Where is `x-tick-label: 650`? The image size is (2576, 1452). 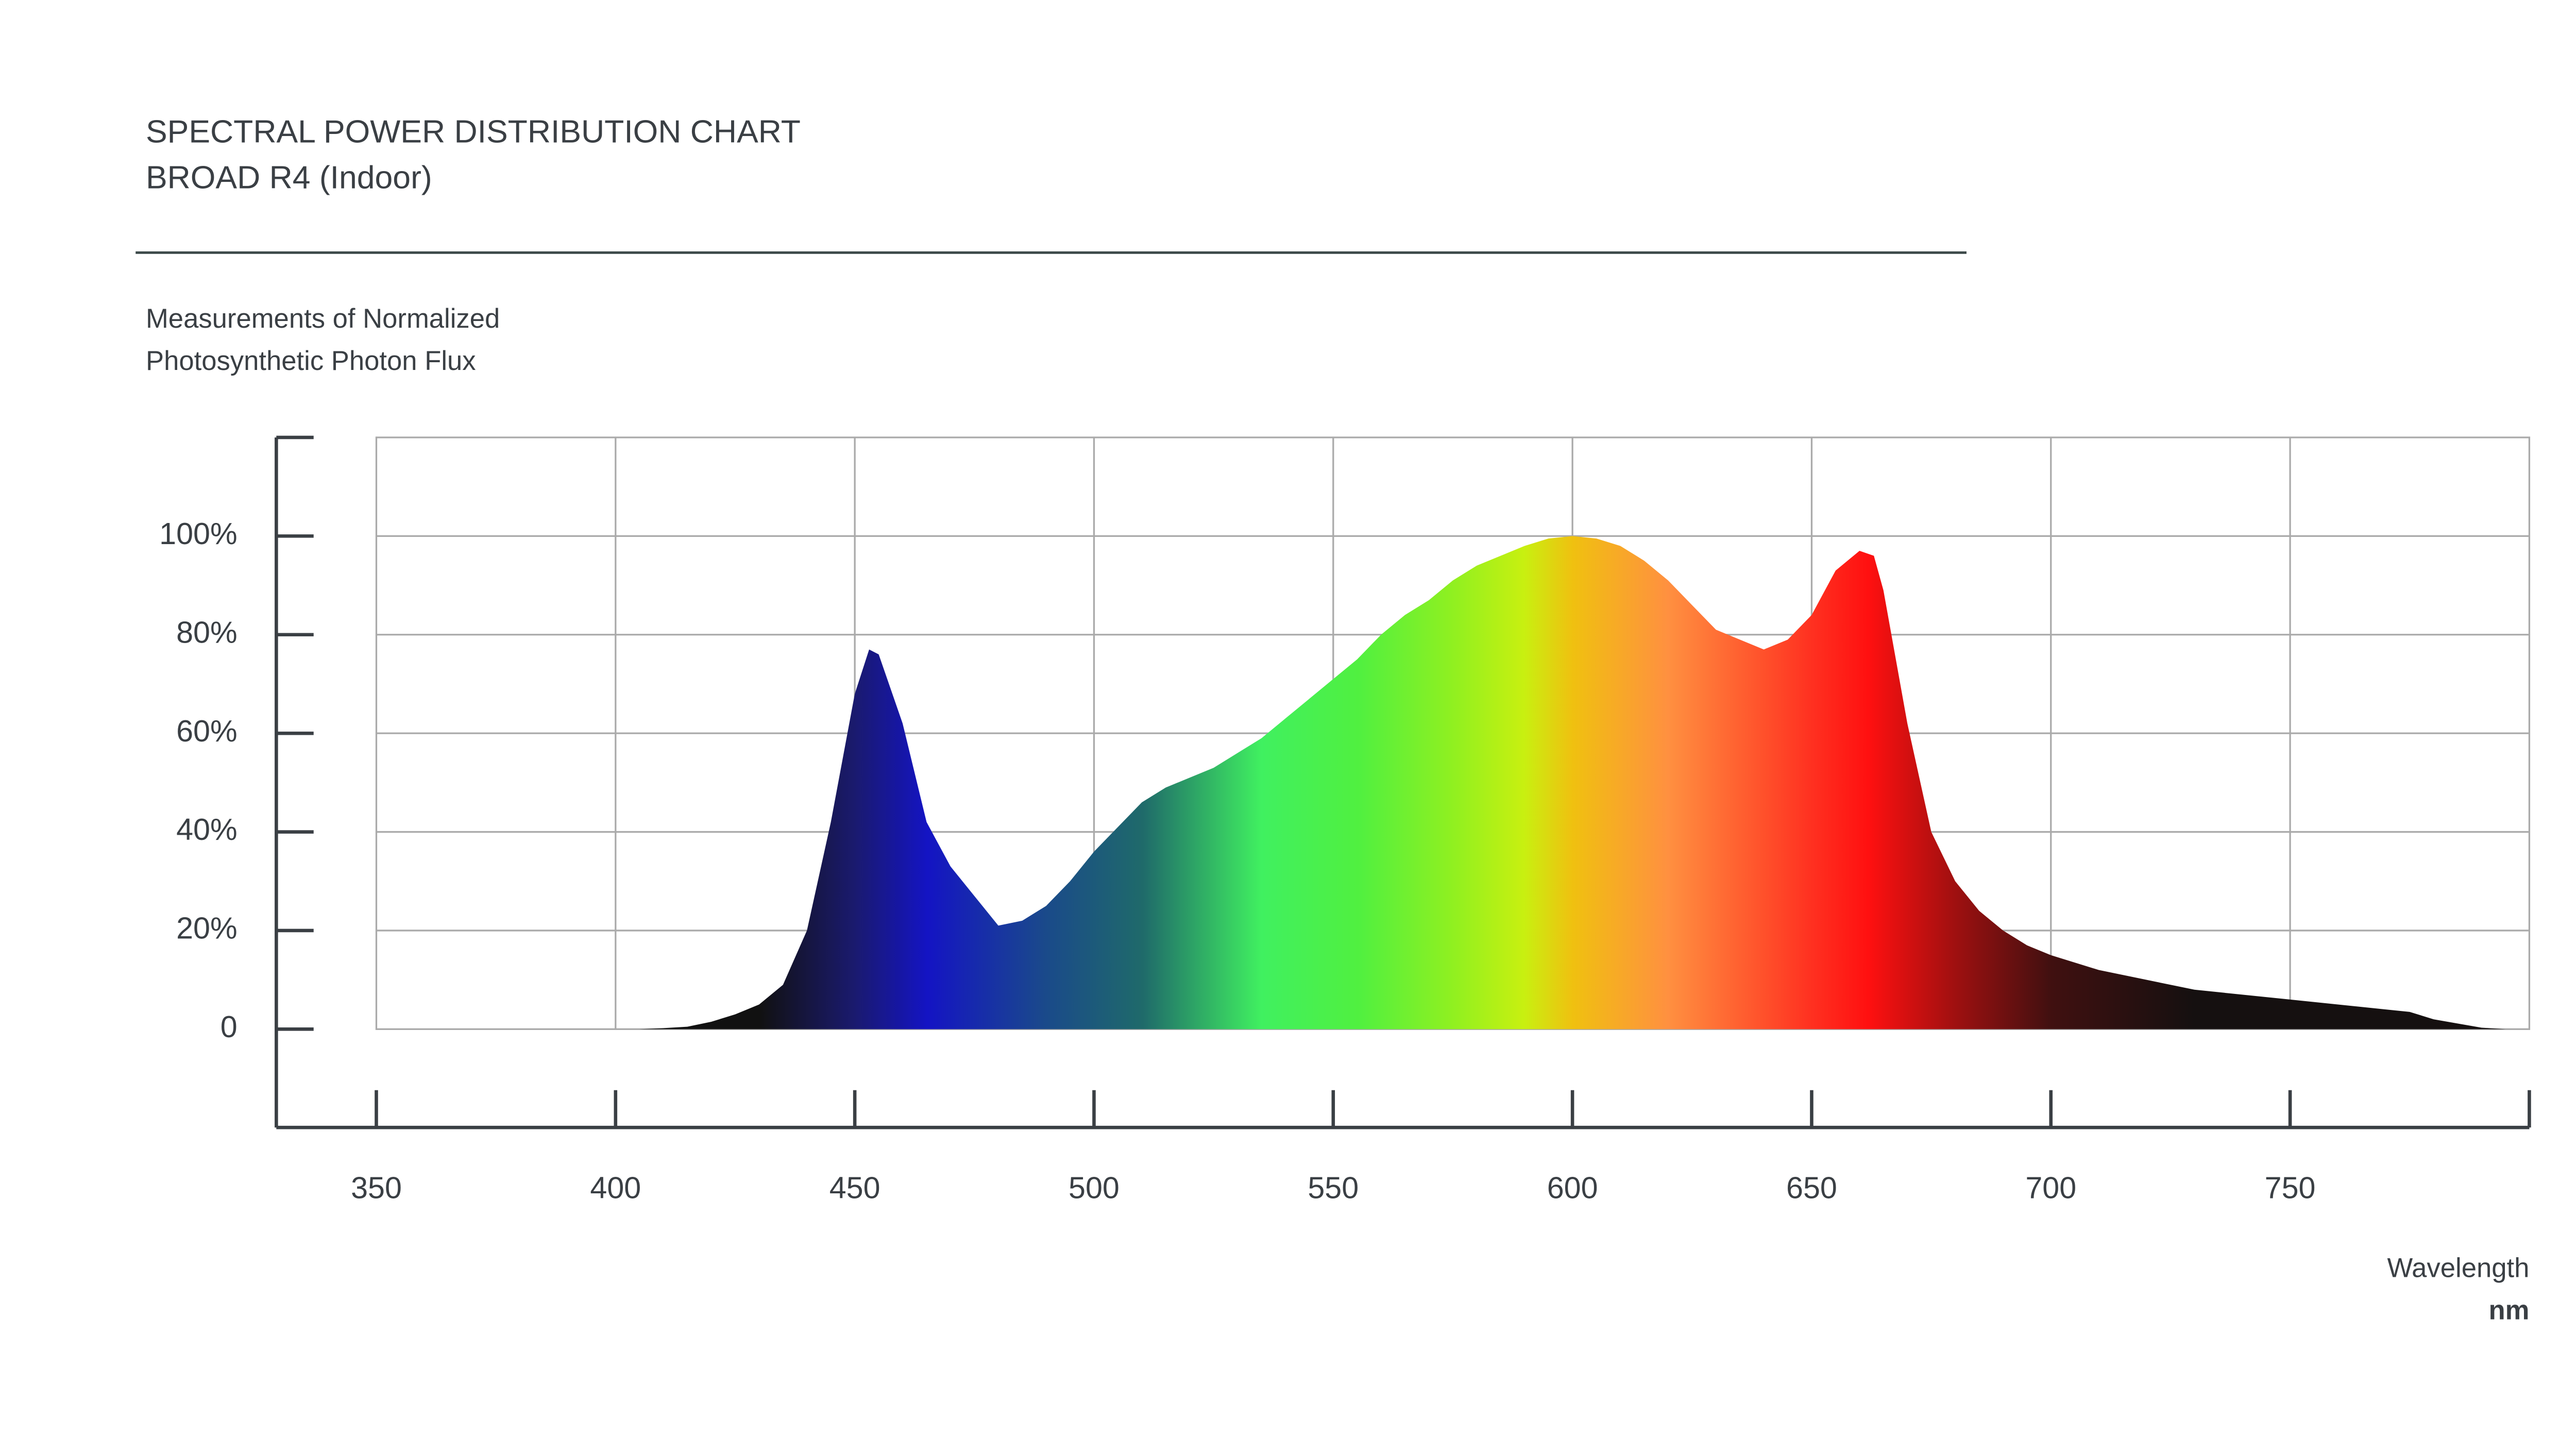 x-tick-label: 650 is located at coordinates (1811, 1188).